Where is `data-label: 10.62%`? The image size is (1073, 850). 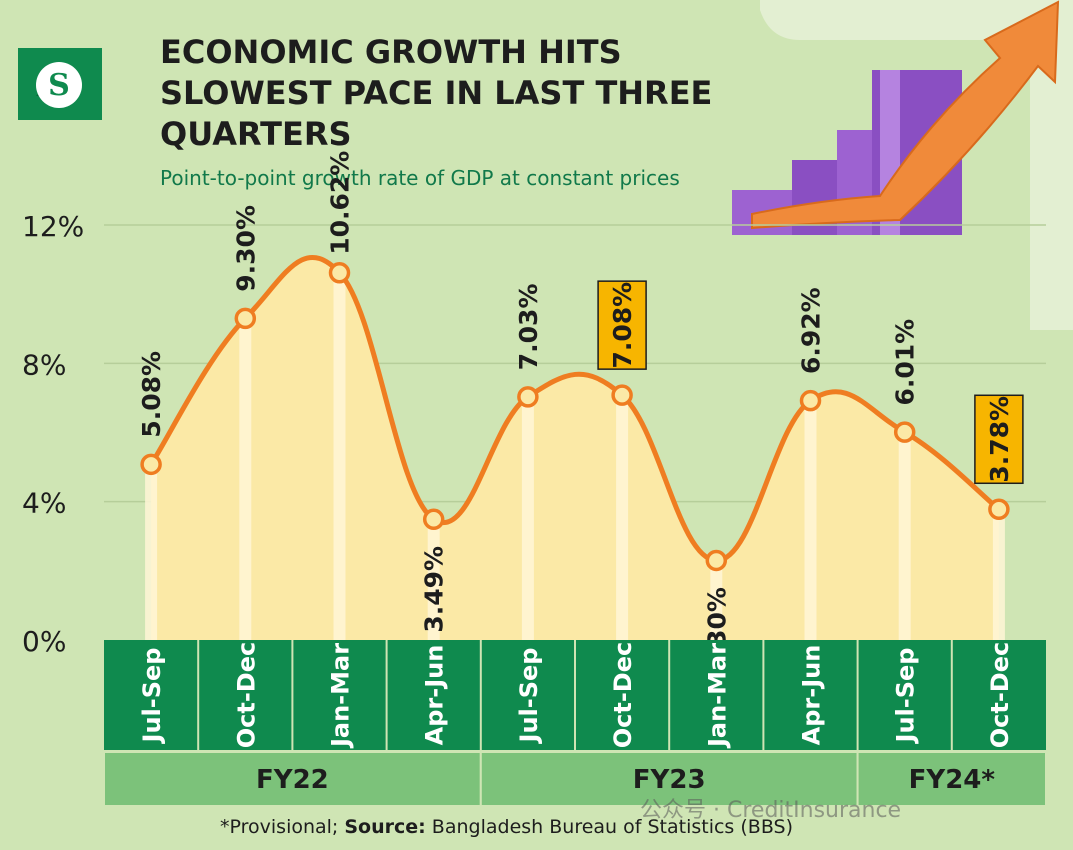 data-label: 10.62% is located at coordinates (340, 203).